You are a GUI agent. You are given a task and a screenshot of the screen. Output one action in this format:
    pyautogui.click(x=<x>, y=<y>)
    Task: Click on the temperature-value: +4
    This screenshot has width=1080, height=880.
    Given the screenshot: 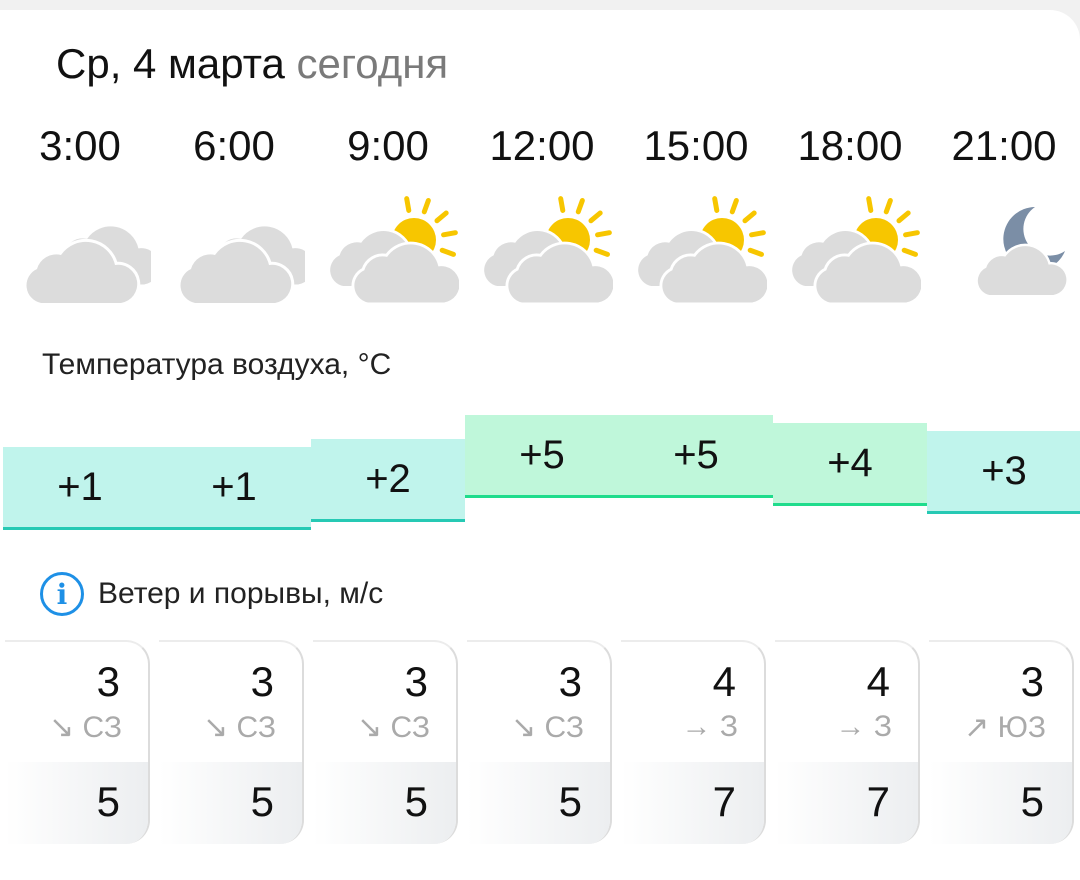 What is the action you would take?
    pyautogui.click(x=850, y=463)
    